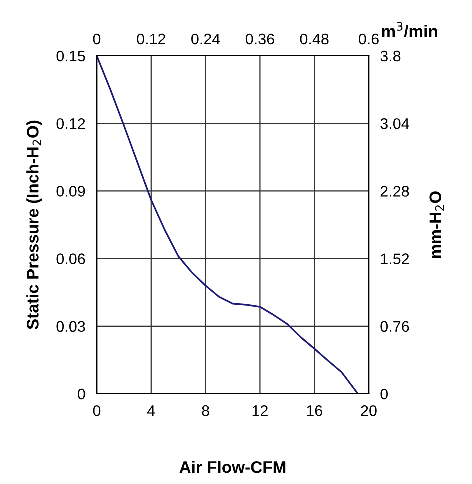 Image resolution: width=472 pixels, height=484 pixels. I want to click on y2-tick-label: 3.8, so click(390, 56).